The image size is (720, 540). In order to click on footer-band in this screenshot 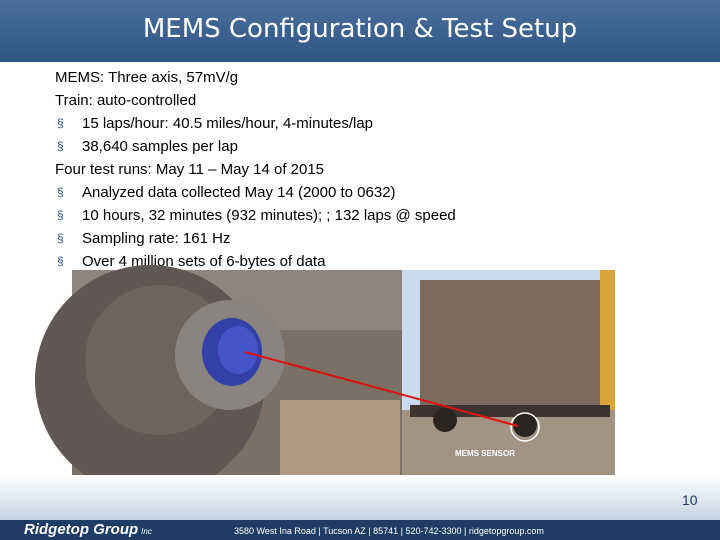, I will do `click(360, 497)`.